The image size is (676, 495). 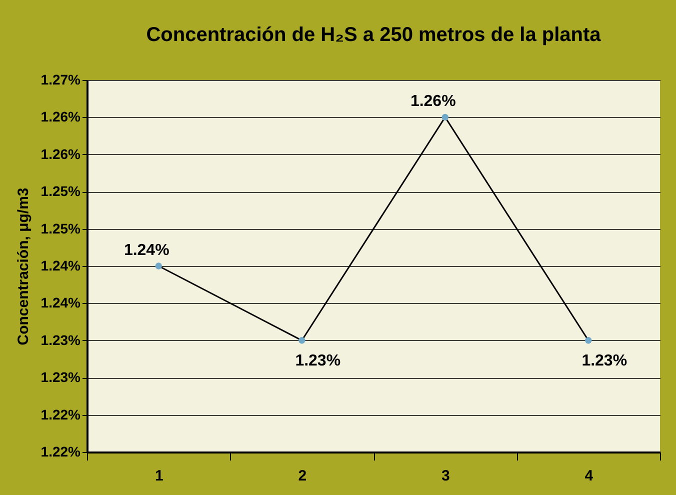 I want to click on x-tick-label: 3, so click(x=445, y=476).